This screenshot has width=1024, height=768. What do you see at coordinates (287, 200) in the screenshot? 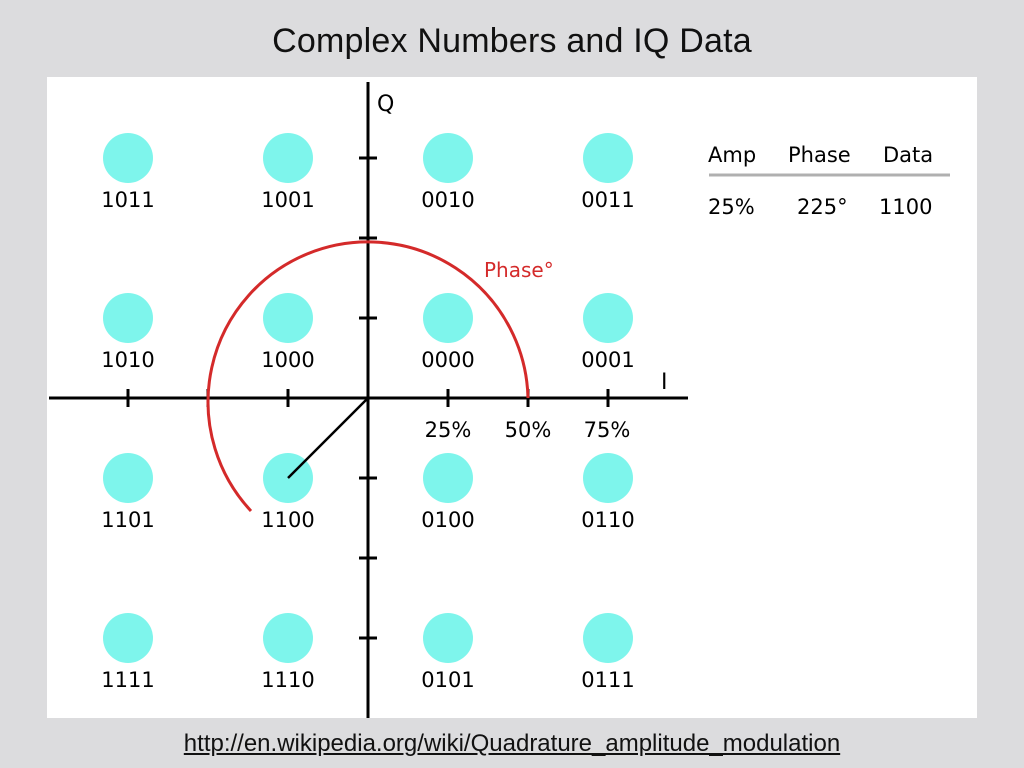
I see `constellation-point-label: 1001` at bounding box center [287, 200].